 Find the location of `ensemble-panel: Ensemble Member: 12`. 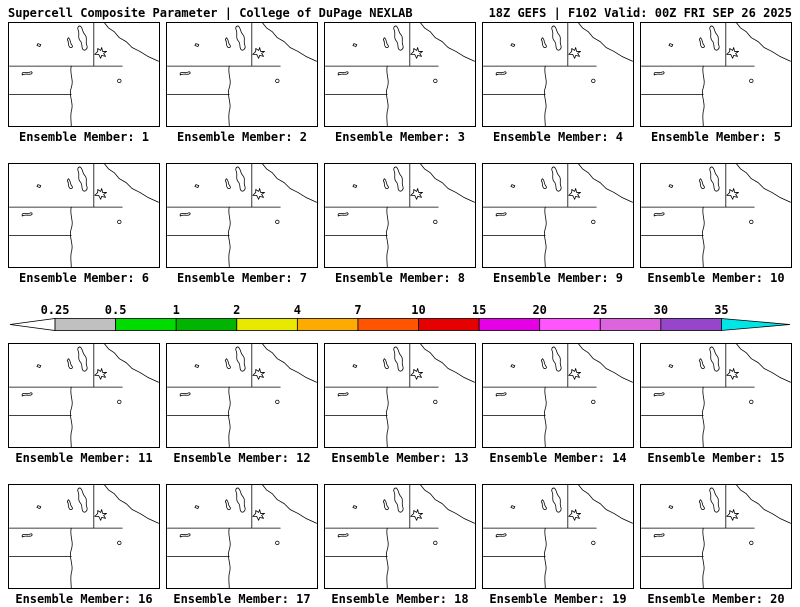

ensemble-panel: Ensemble Member: 12 is located at coordinates (242, 404).